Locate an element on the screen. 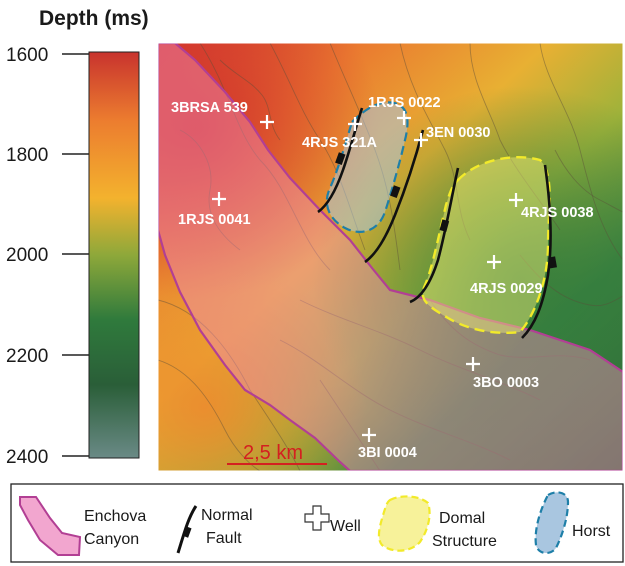  well-label: 1RJS 0022 is located at coordinates (404, 103).